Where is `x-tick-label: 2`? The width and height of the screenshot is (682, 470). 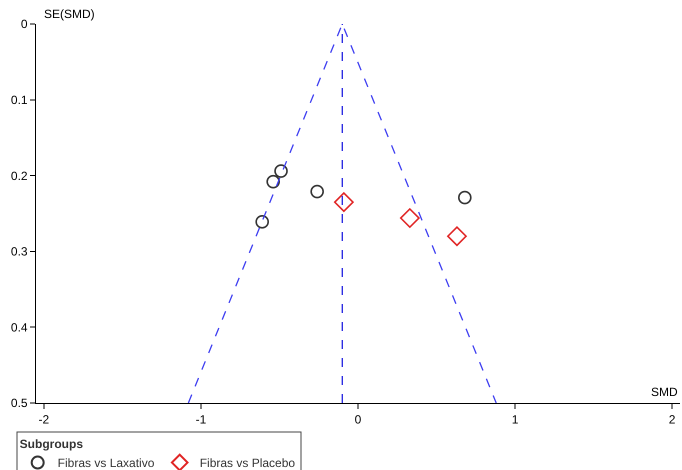 x-tick-label: 2 is located at coordinates (672, 419).